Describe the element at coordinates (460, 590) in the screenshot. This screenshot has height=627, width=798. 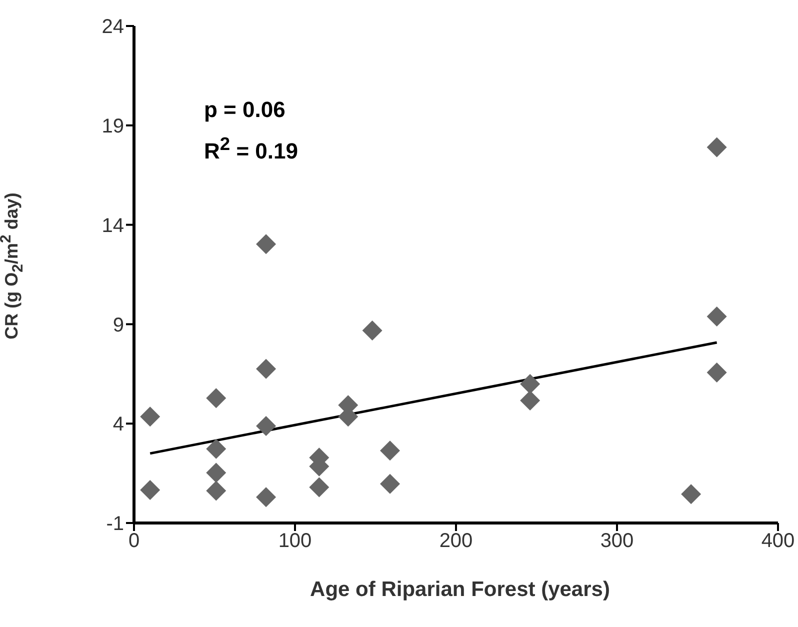
I see `x-axis-title: Age of Riparian Forest (years)` at that location.